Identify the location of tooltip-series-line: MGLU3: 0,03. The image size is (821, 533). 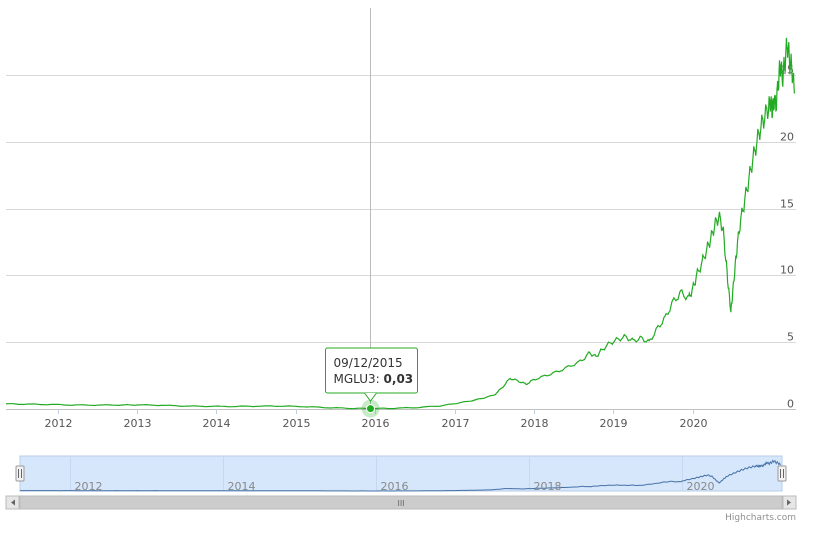
(374, 379).